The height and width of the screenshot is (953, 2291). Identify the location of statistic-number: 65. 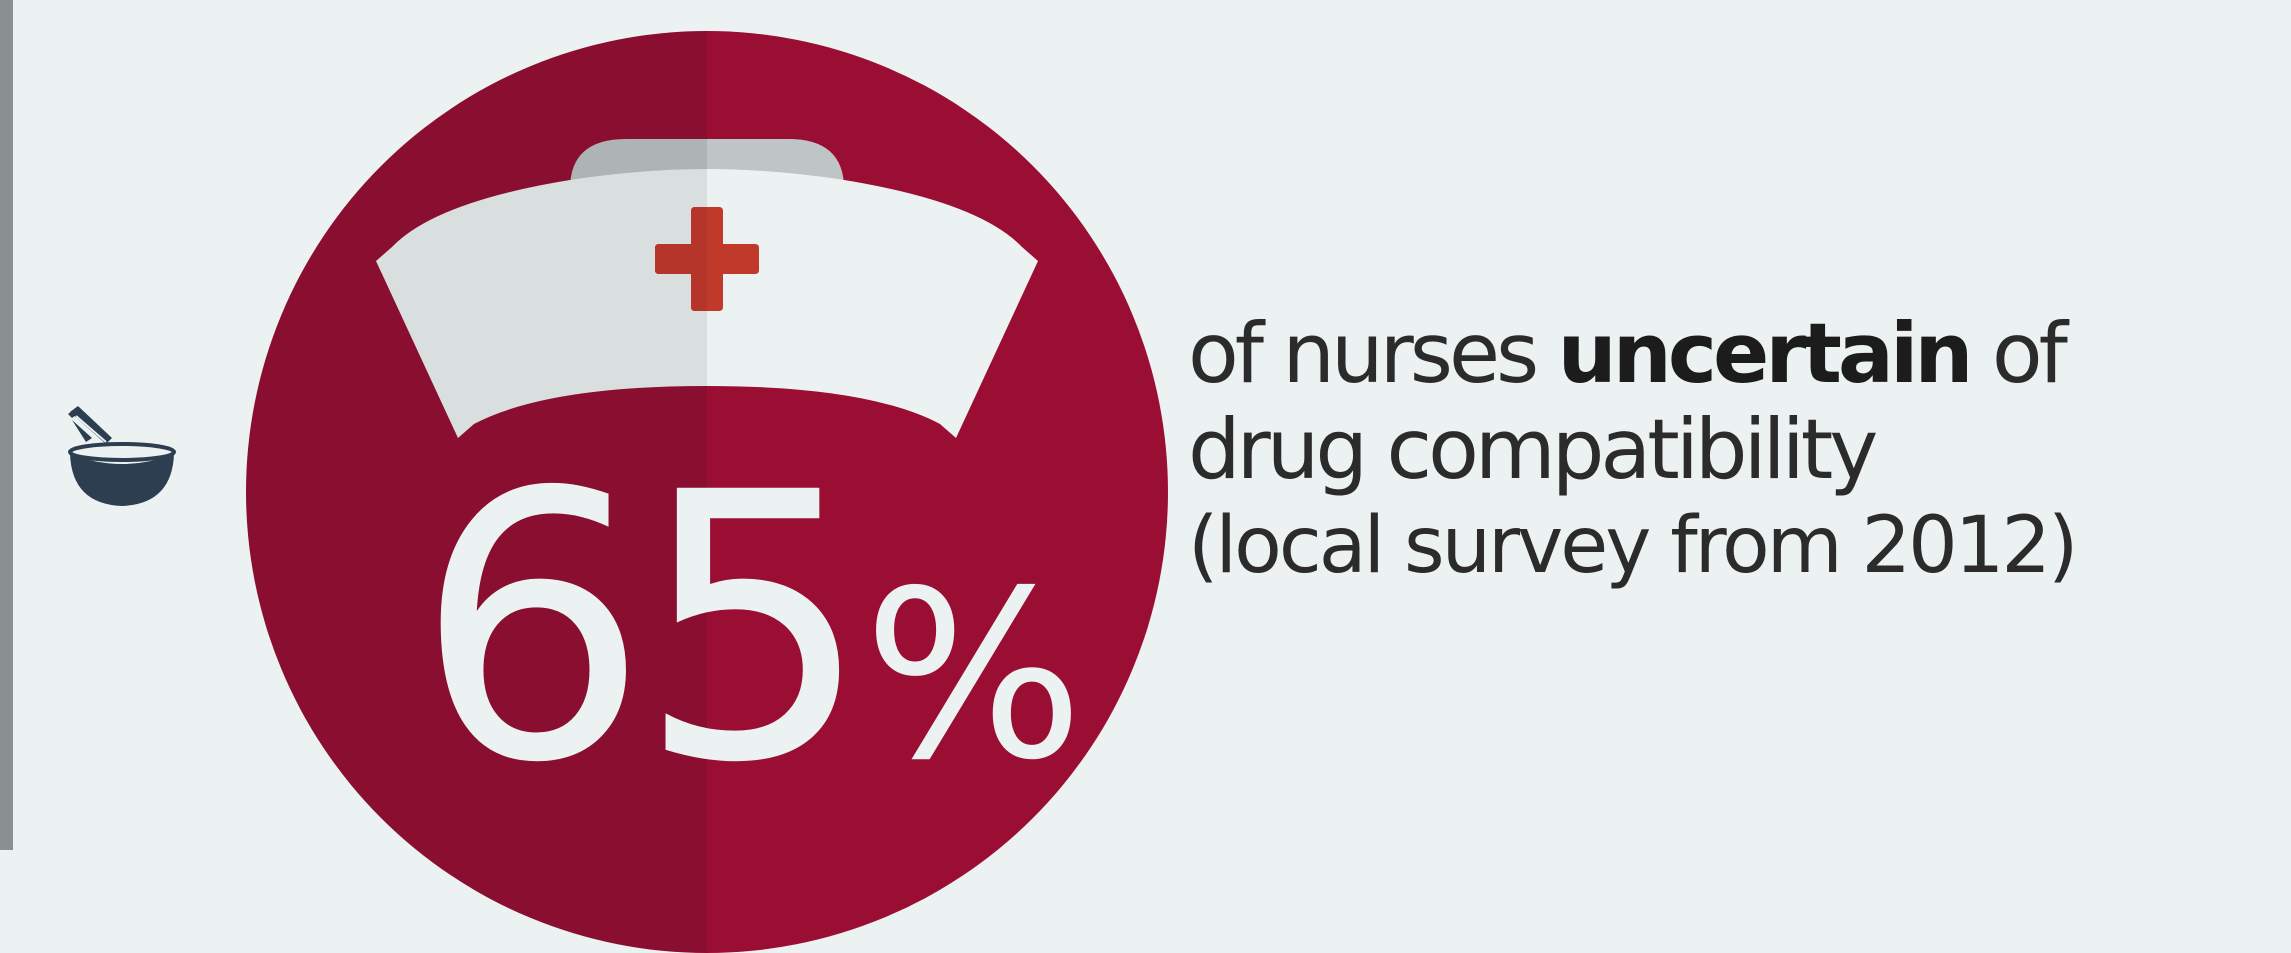
(643, 628).